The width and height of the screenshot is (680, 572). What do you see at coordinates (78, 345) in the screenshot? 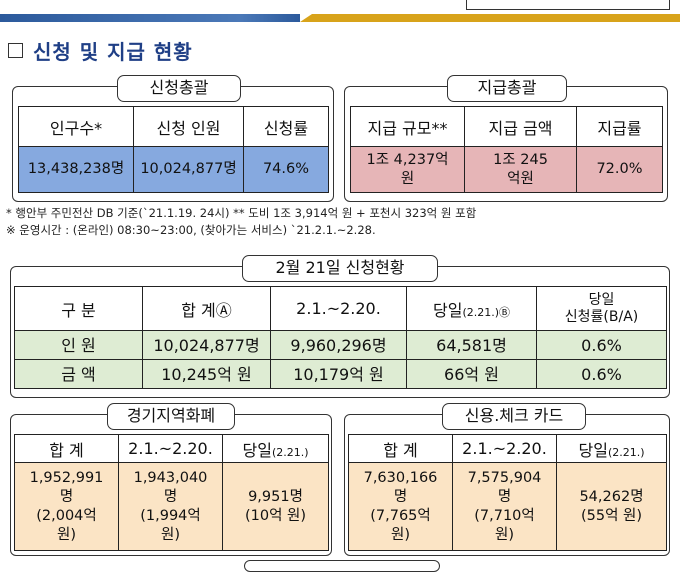
I see `row-people-label: 인 원` at bounding box center [78, 345].